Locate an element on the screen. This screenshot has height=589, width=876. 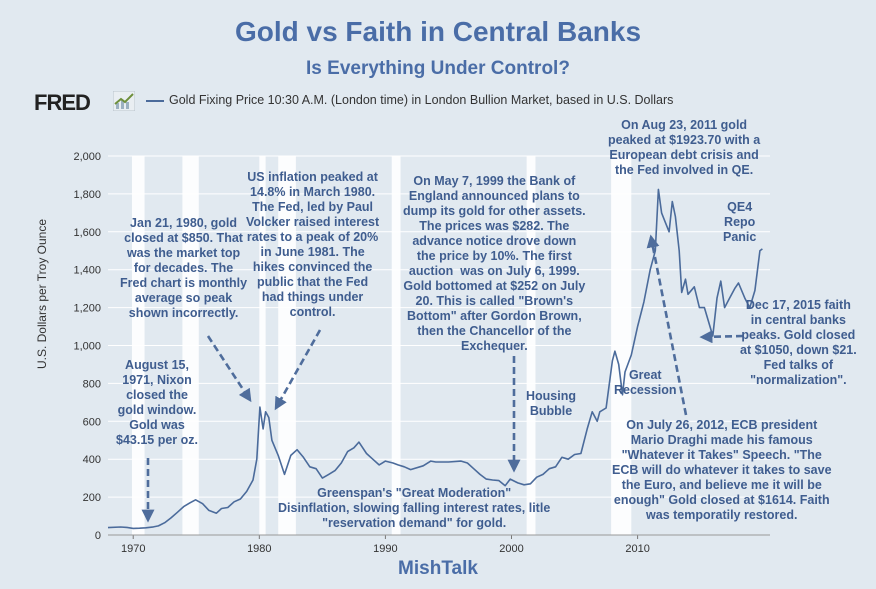
y-tick-label-9: 1,800 is located at coordinates (87, 195).